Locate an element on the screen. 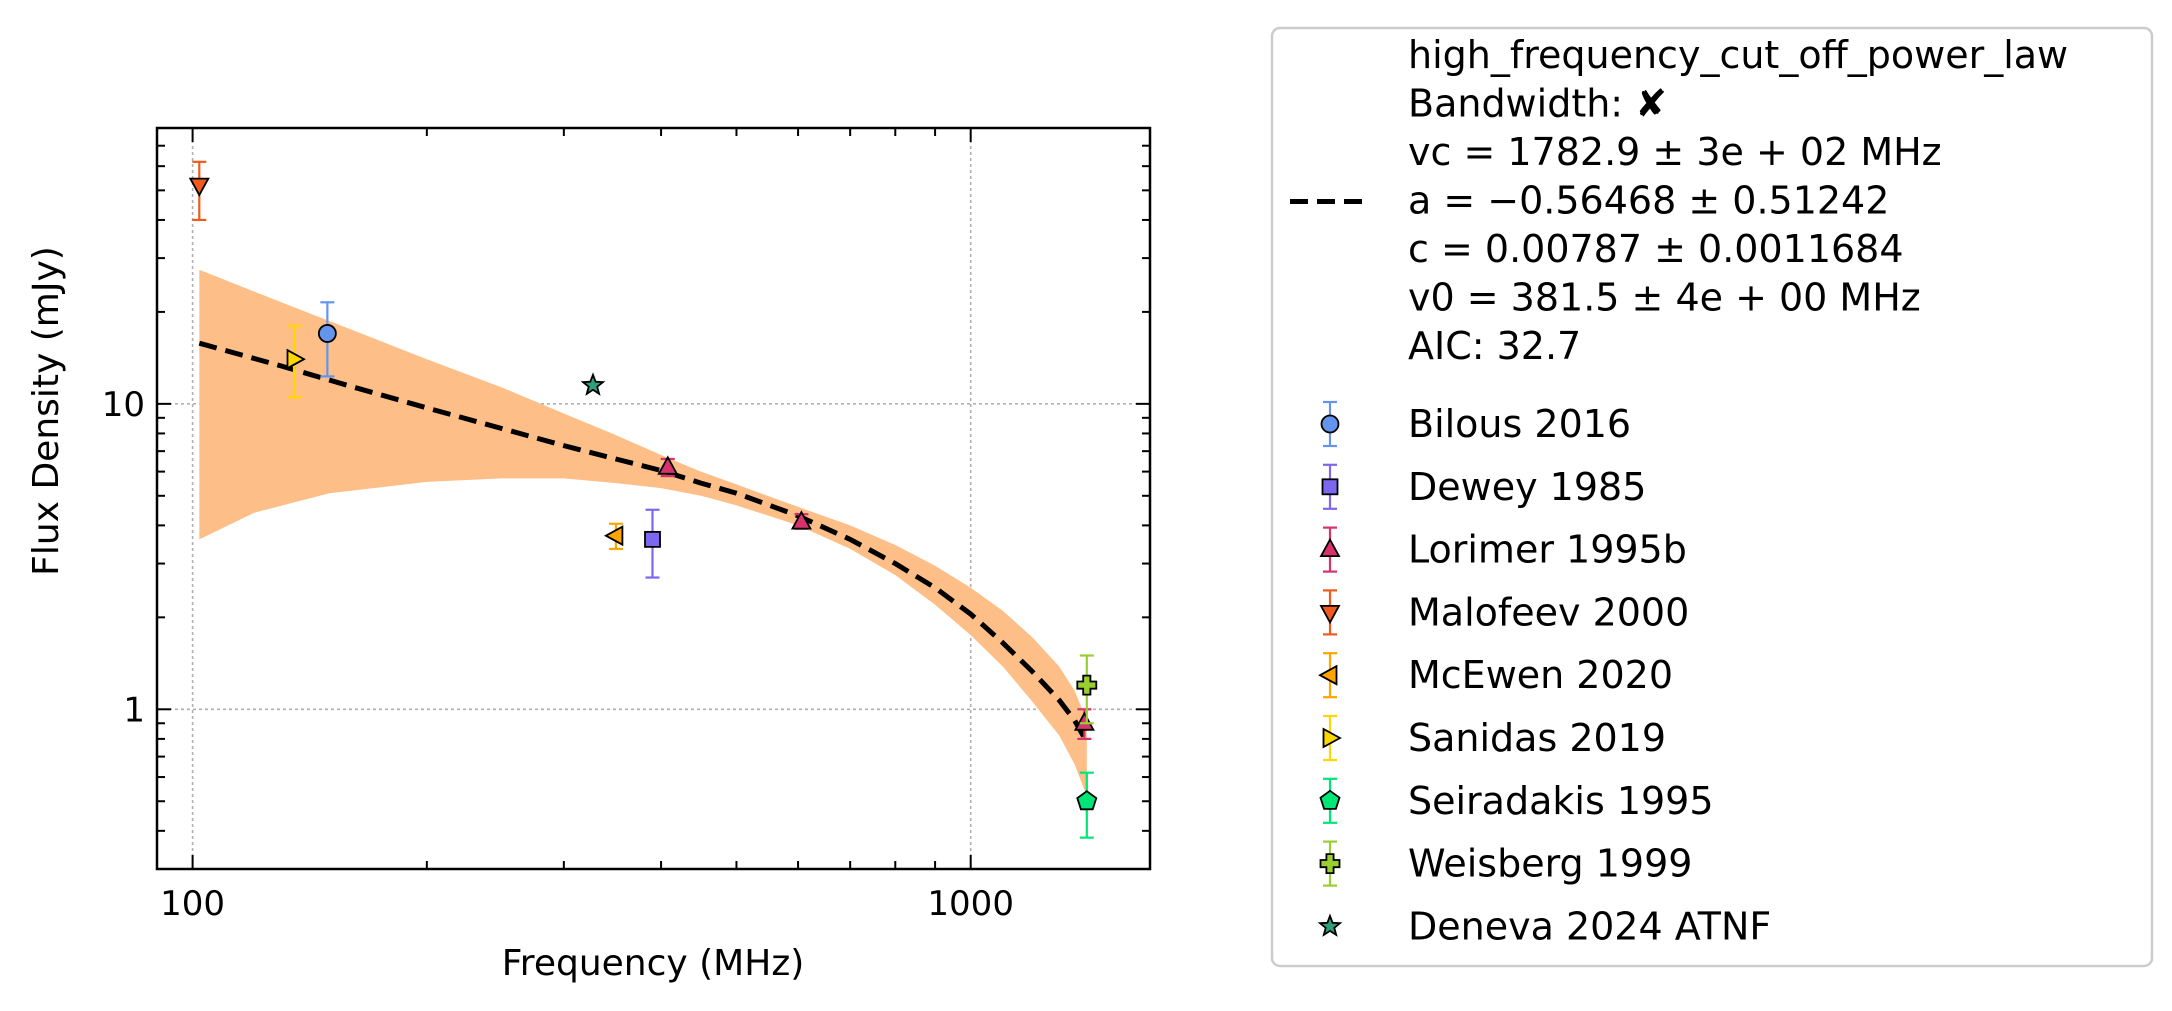  legend-label: Sanidas 2019 is located at coordinates (1537, 738).